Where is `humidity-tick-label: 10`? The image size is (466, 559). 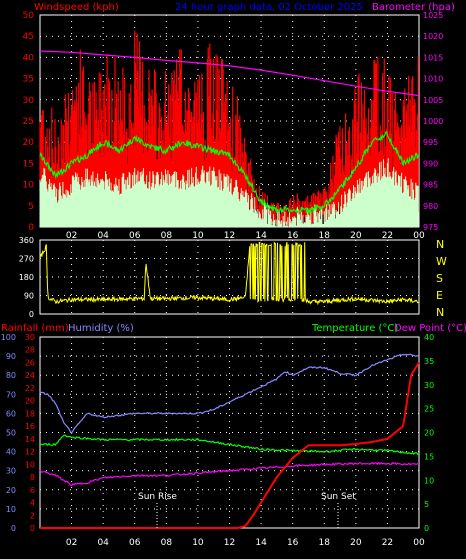 humidity-tick-label: 10 is located at coordinates (11, 509).